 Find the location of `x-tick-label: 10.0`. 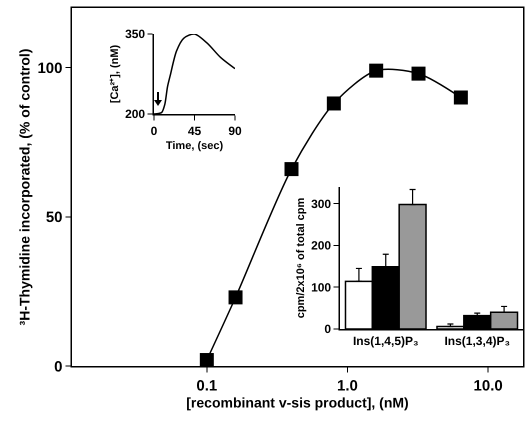

x-tick-label: 10.0 is located at coordinates (488, 386).